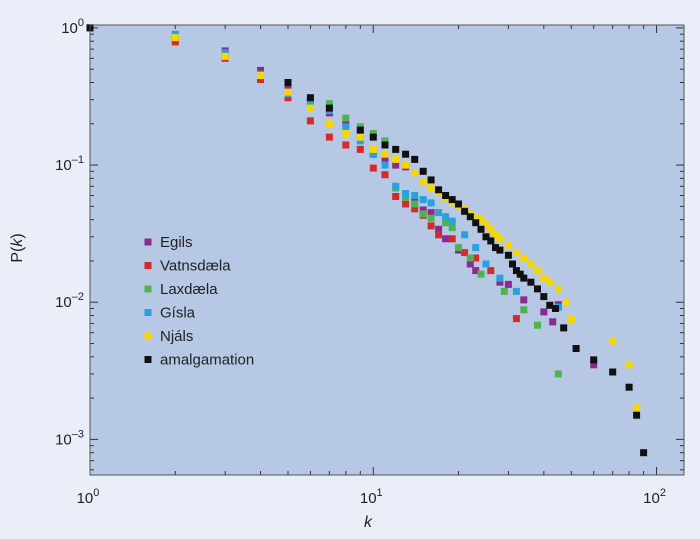 The height and width of the screenshot is (539, 700). What do you see at coordinates (195, 266) in the screenshot?
I see `legend-label: Vatnsdæla` at bounding box center [195, 266].